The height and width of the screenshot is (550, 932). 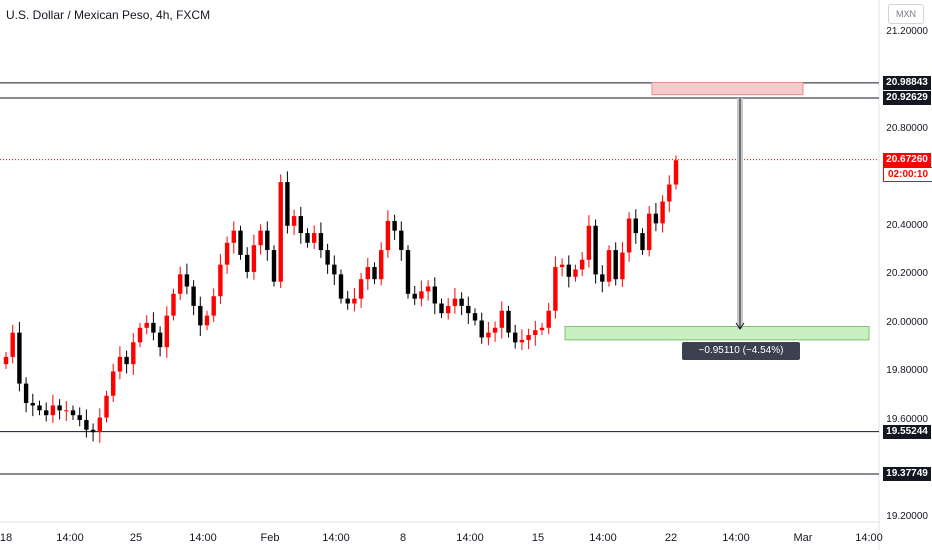 What do you see at coordinates (803, 538) in the screenshot?
I see `time-tick-label: Mar` at bounding box center [803, 538].